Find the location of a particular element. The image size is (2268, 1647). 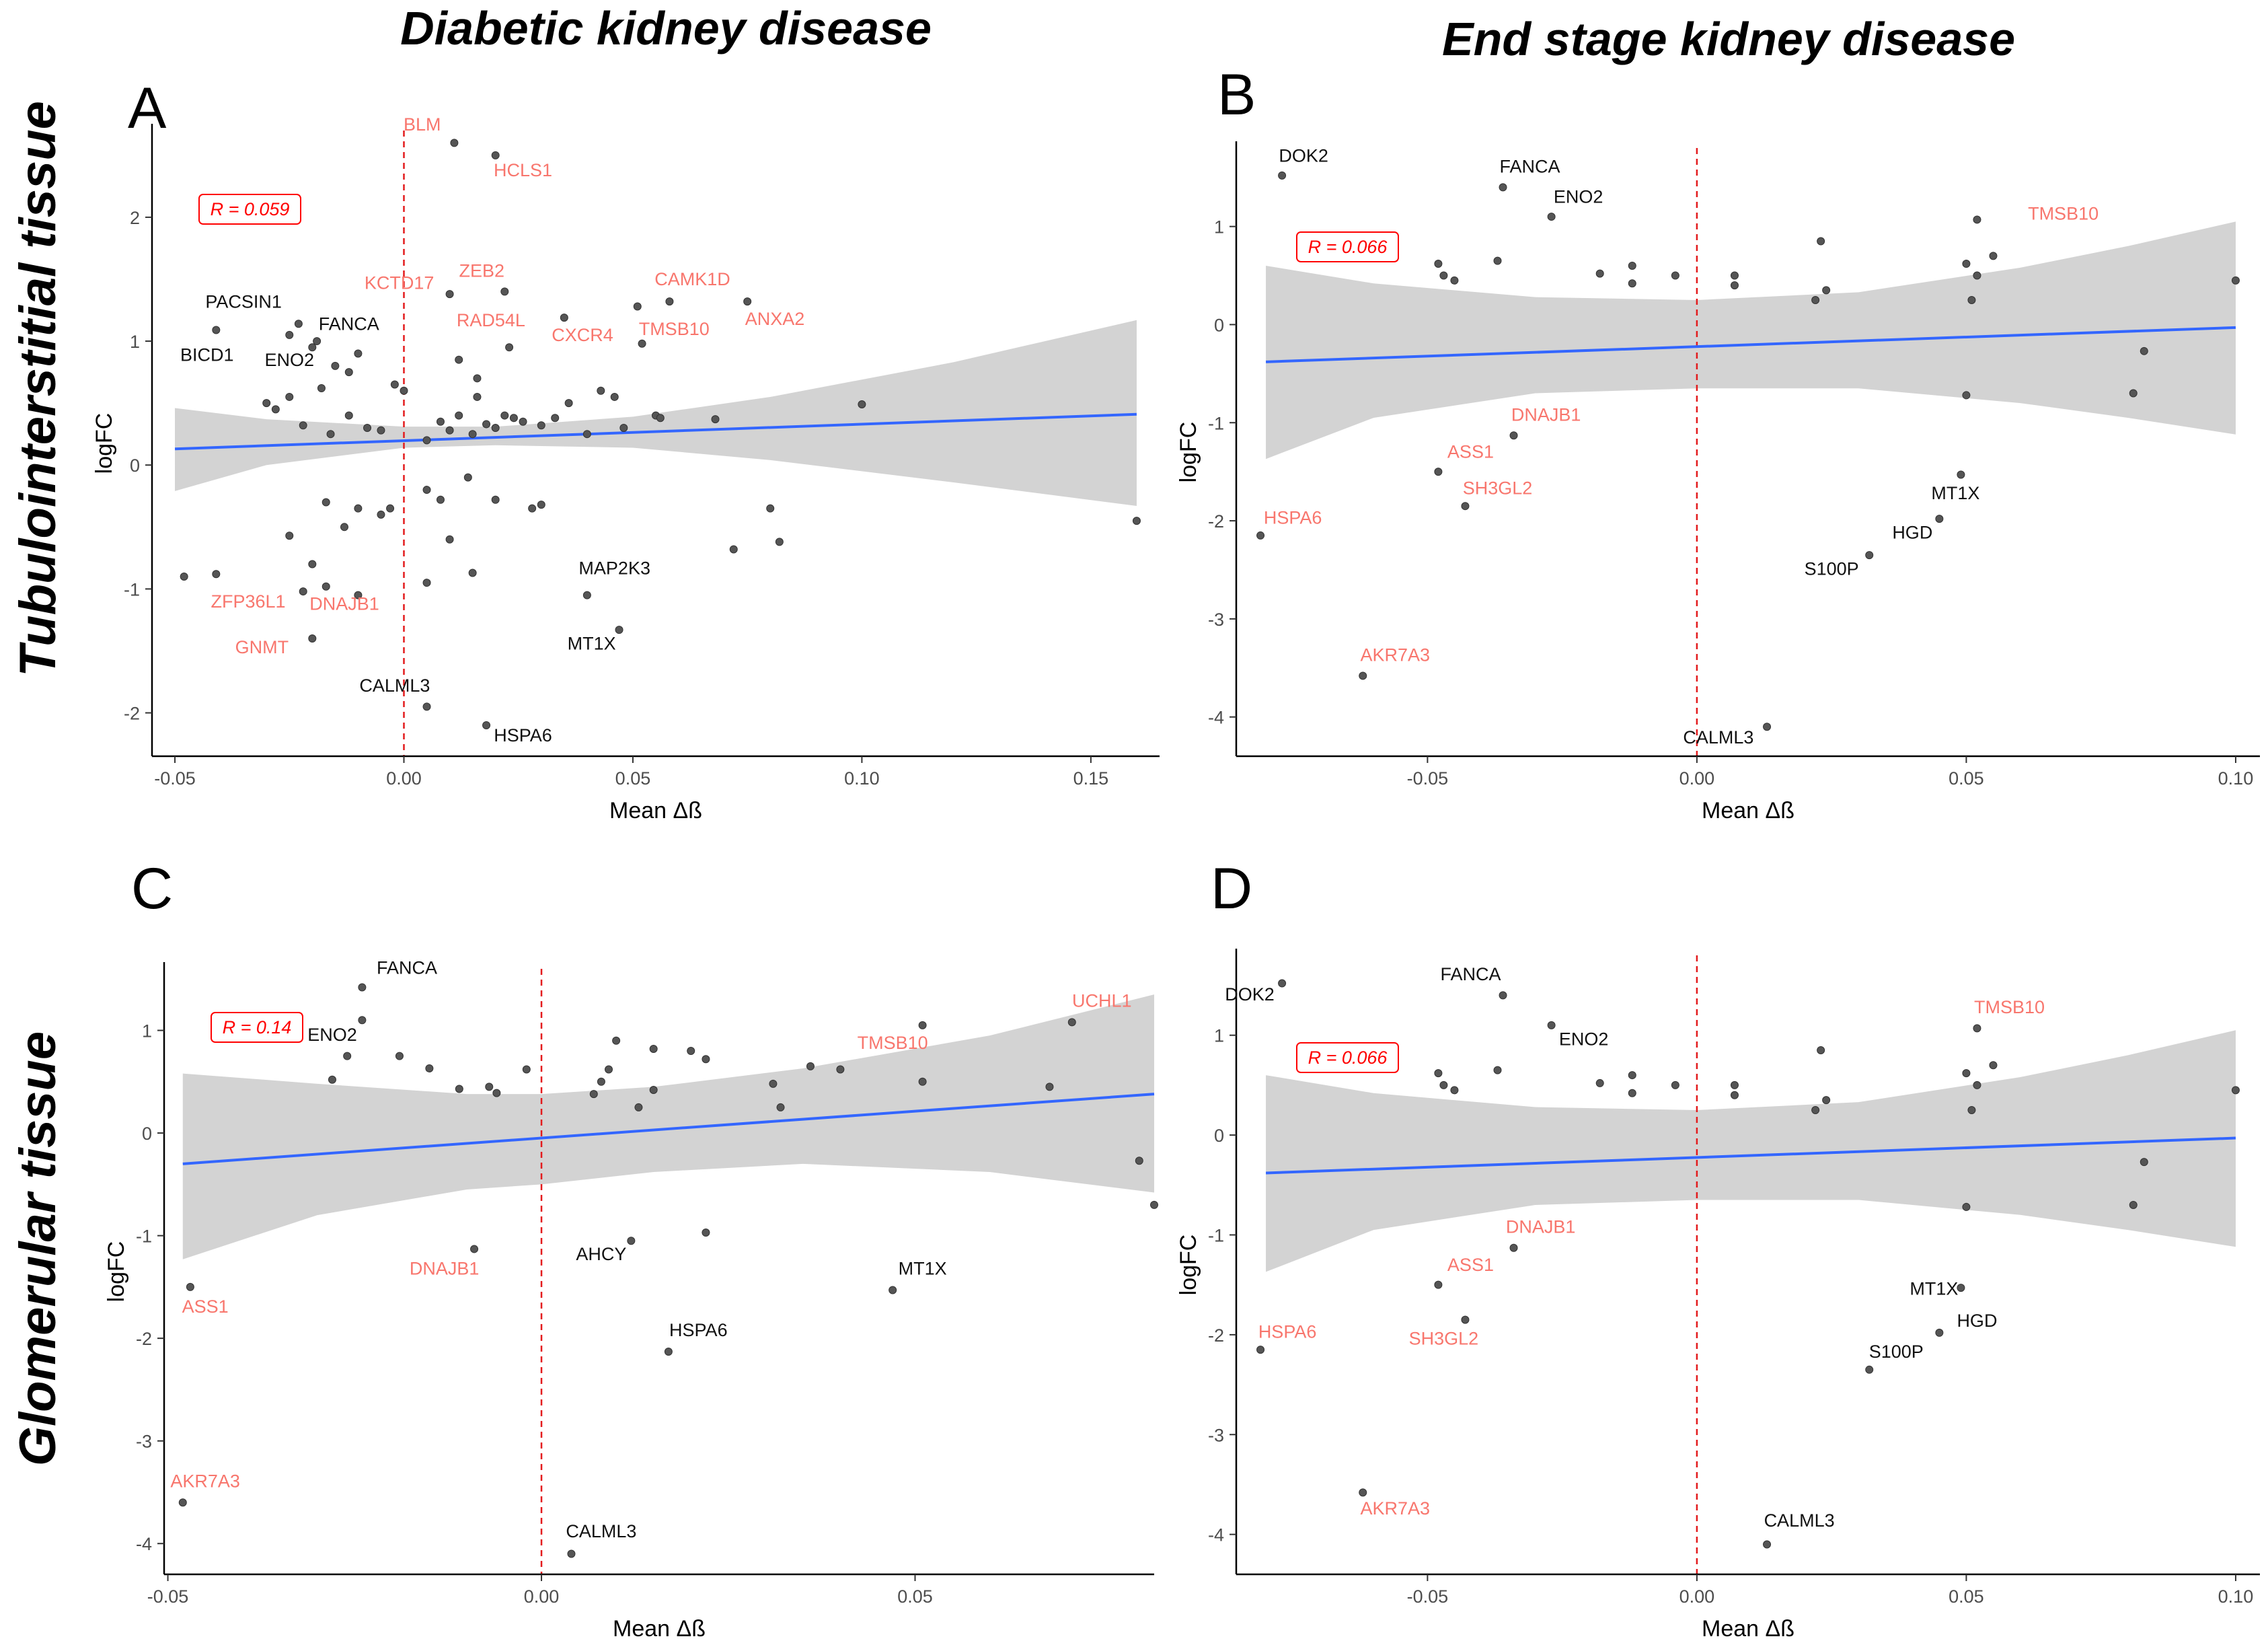

y-tick-label: 2 is located at coordinates (135, 218).